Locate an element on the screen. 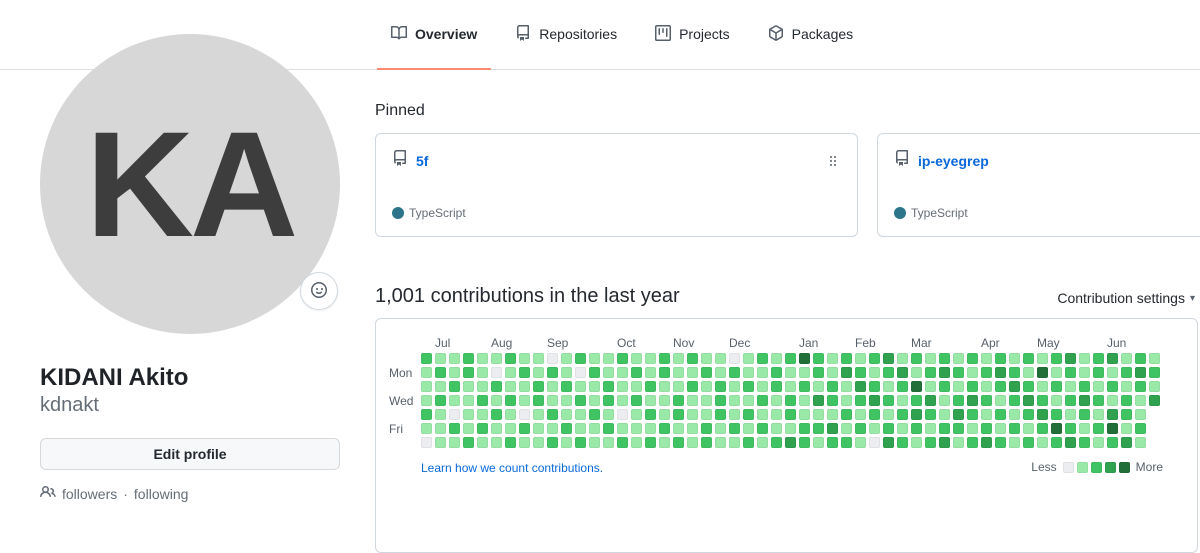 The image size is (1200, 553). avatar: KA is located at coordinates (190, 184).